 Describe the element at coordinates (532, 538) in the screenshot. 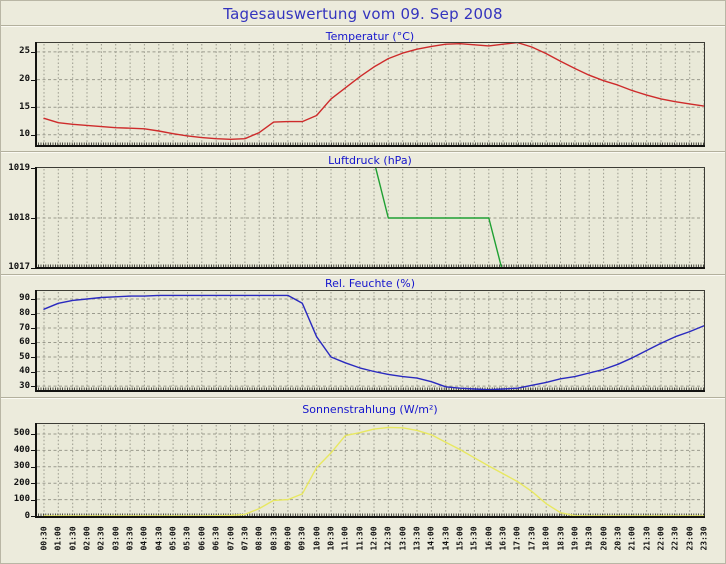

I see `x-axis-label: 17:30` at that location.